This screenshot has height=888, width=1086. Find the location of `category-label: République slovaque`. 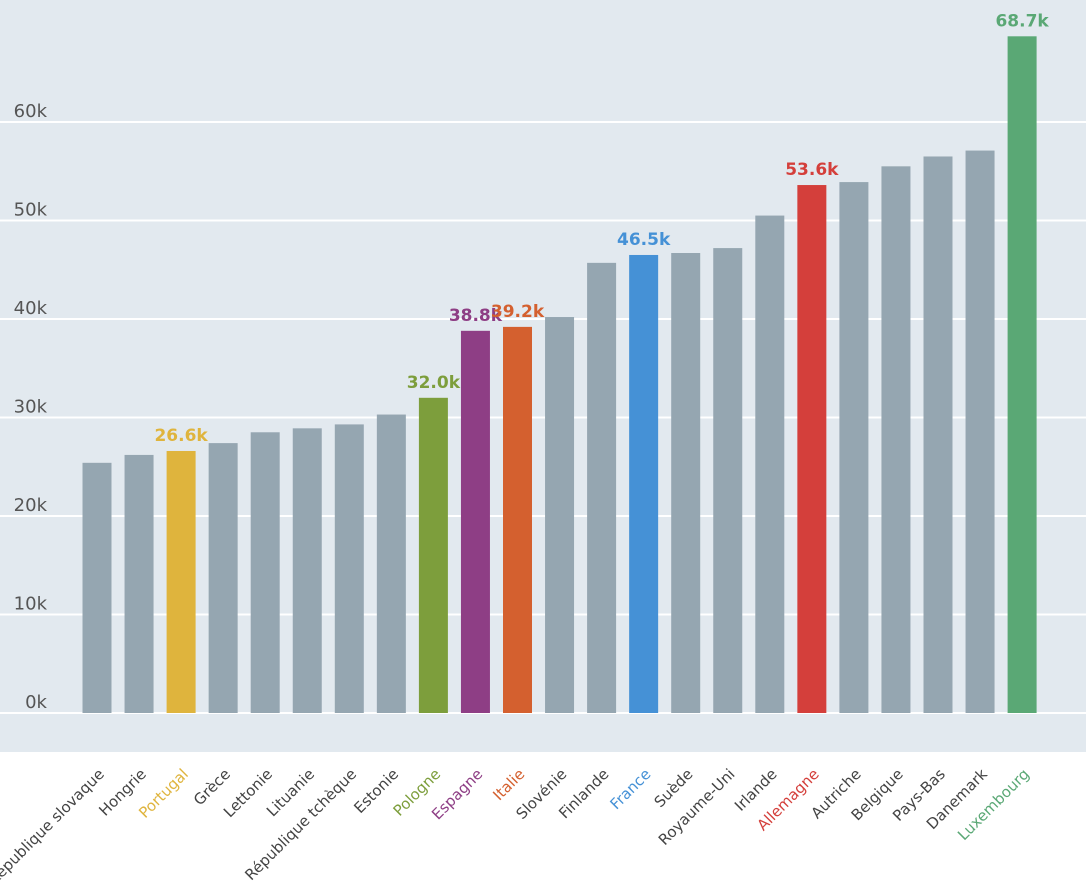

category-label: République slovaque is located at coordinates (54, 826).